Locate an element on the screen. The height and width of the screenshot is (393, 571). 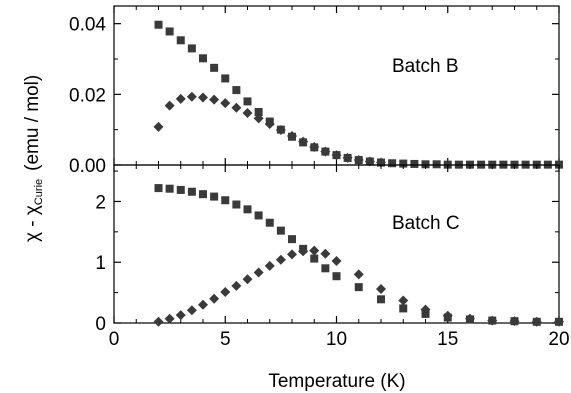
y-tick-label-bottom: 1 is located at coordinates (100, 263).